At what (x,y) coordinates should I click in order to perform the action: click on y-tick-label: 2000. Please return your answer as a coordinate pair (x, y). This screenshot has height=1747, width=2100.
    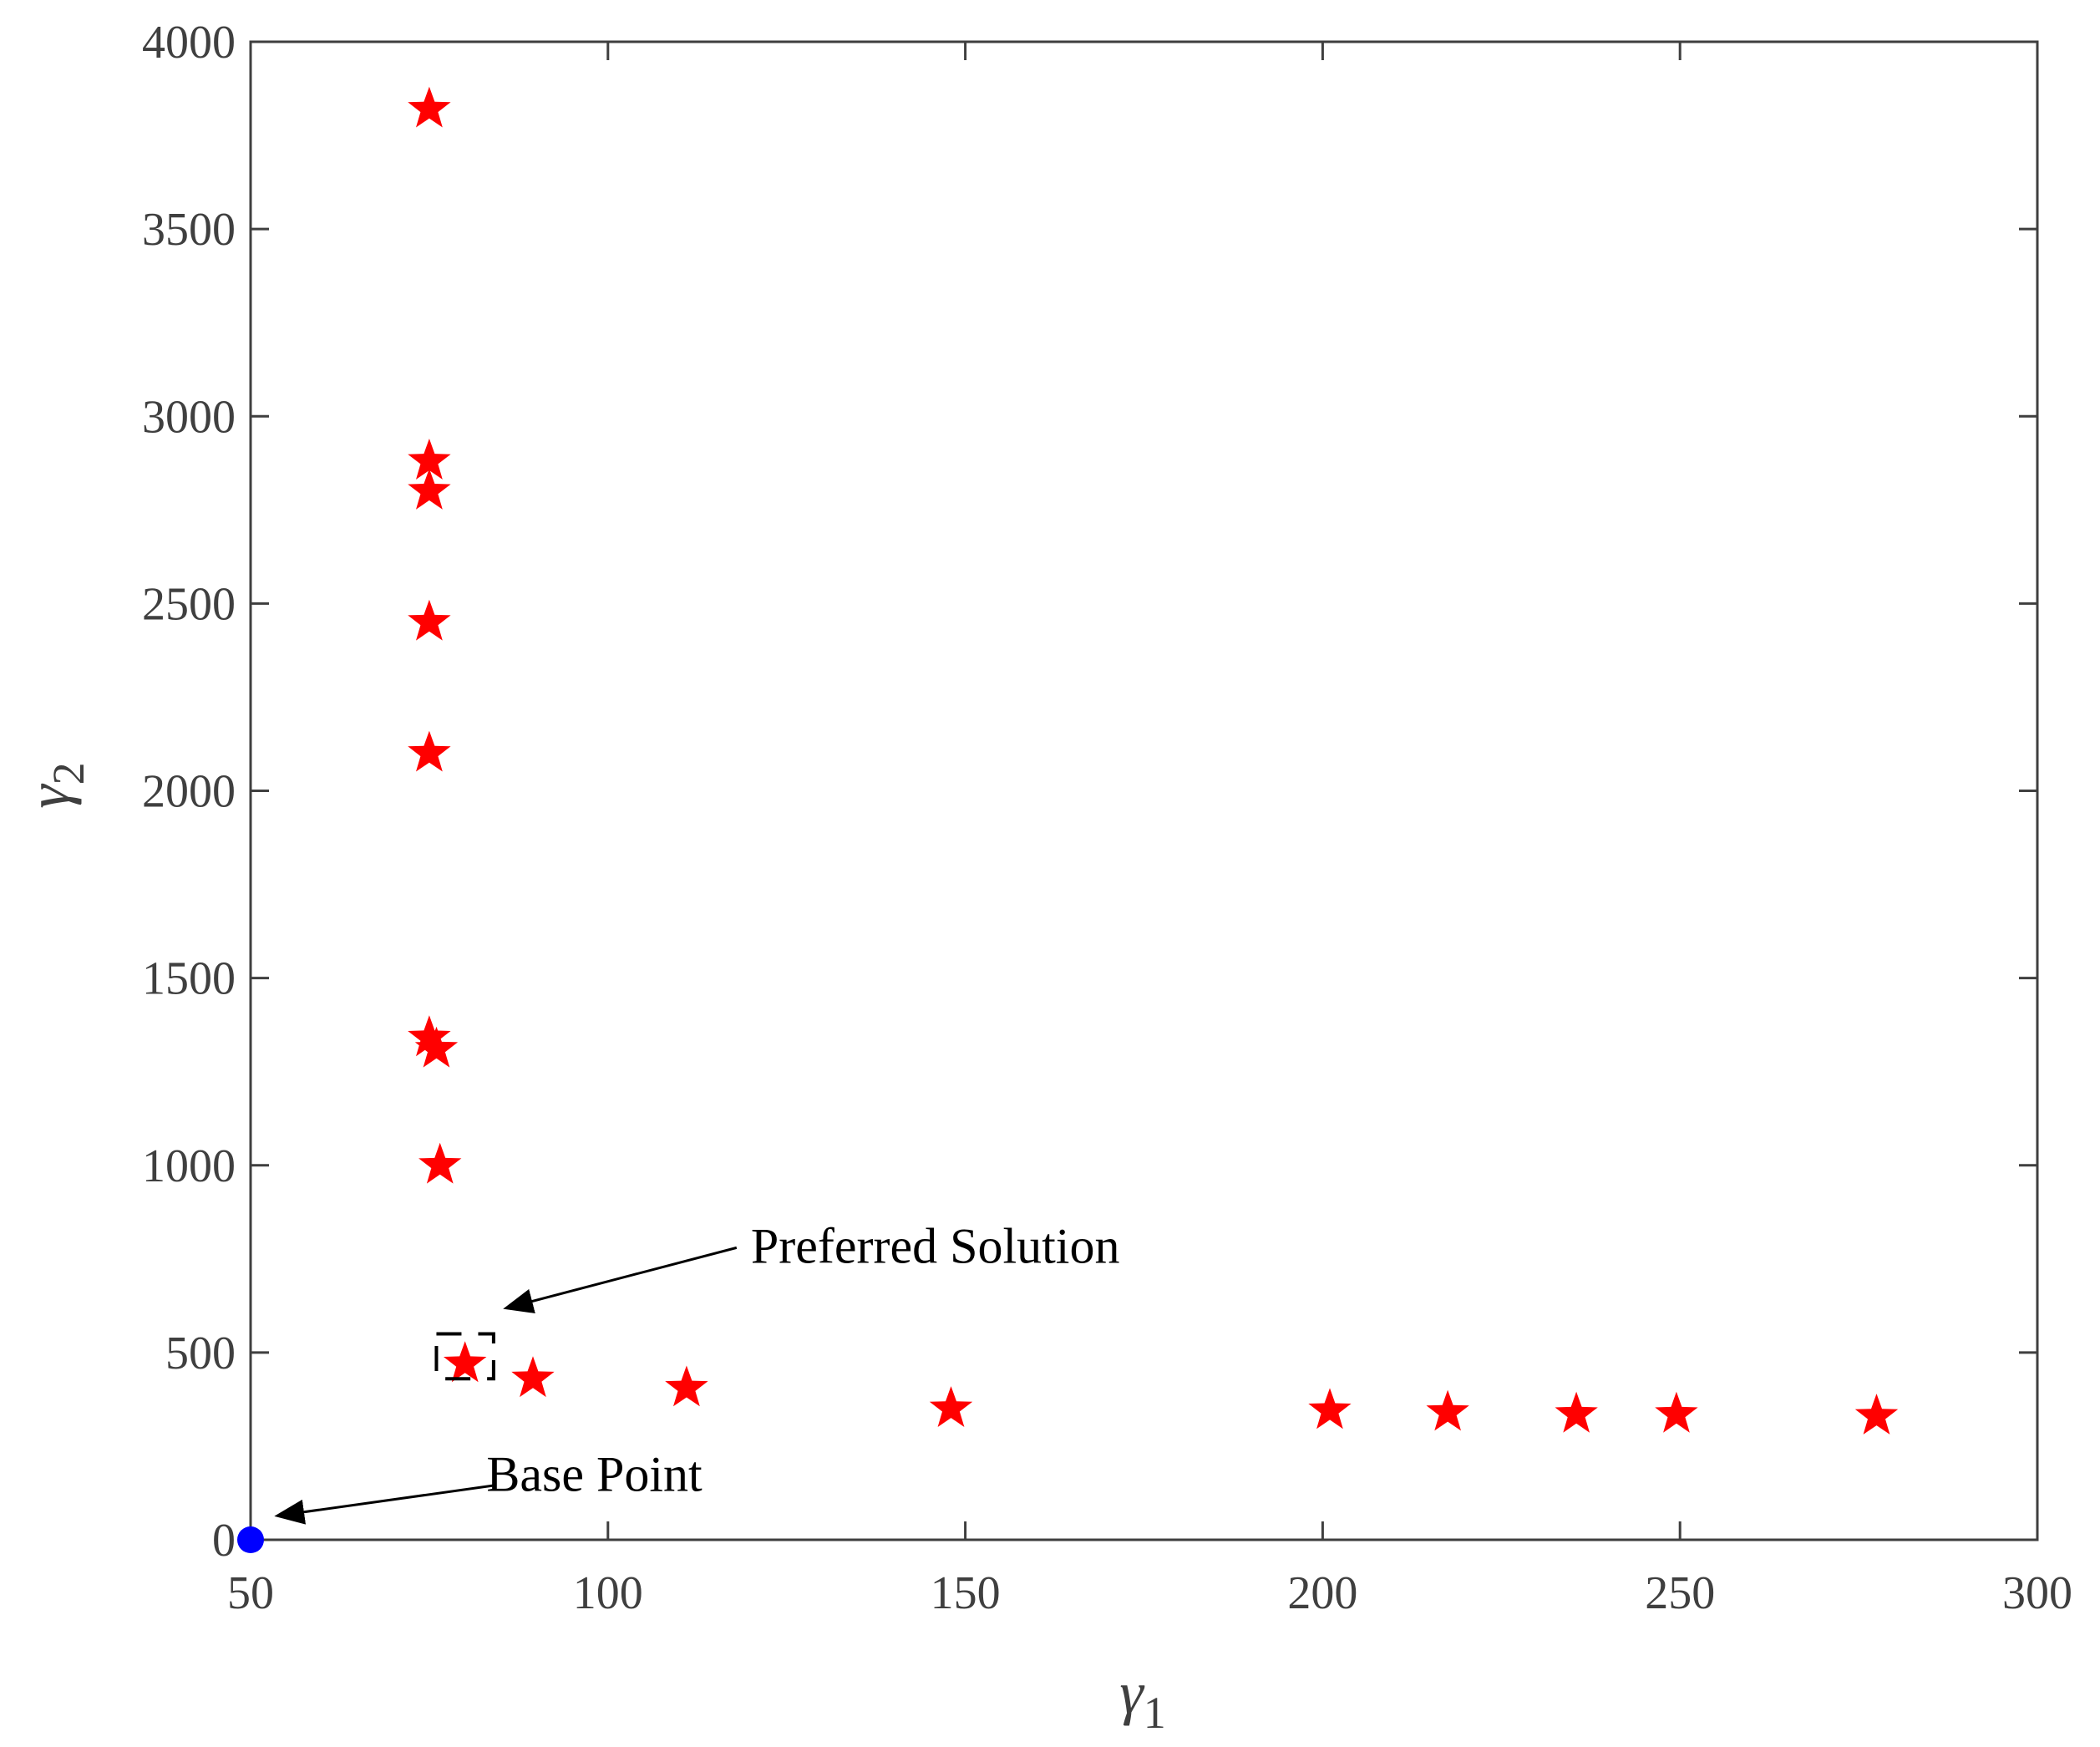
    Looking at the image, I should click on (189, 792).